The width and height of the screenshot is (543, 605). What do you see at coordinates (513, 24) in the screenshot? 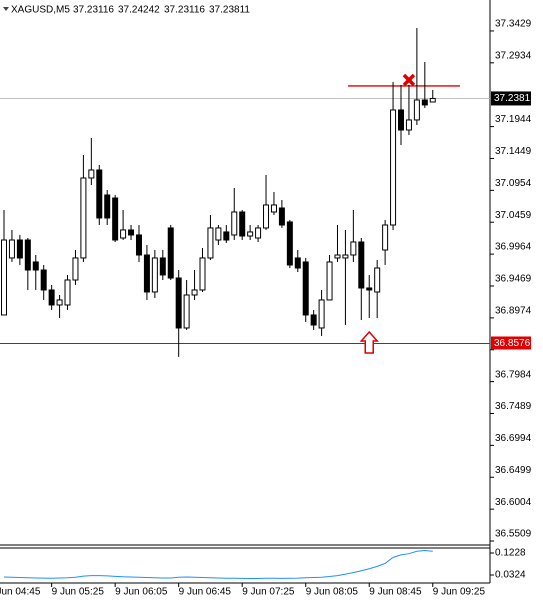
I see `y-tick-label: 37.3429` at bounding box center [513, 24].